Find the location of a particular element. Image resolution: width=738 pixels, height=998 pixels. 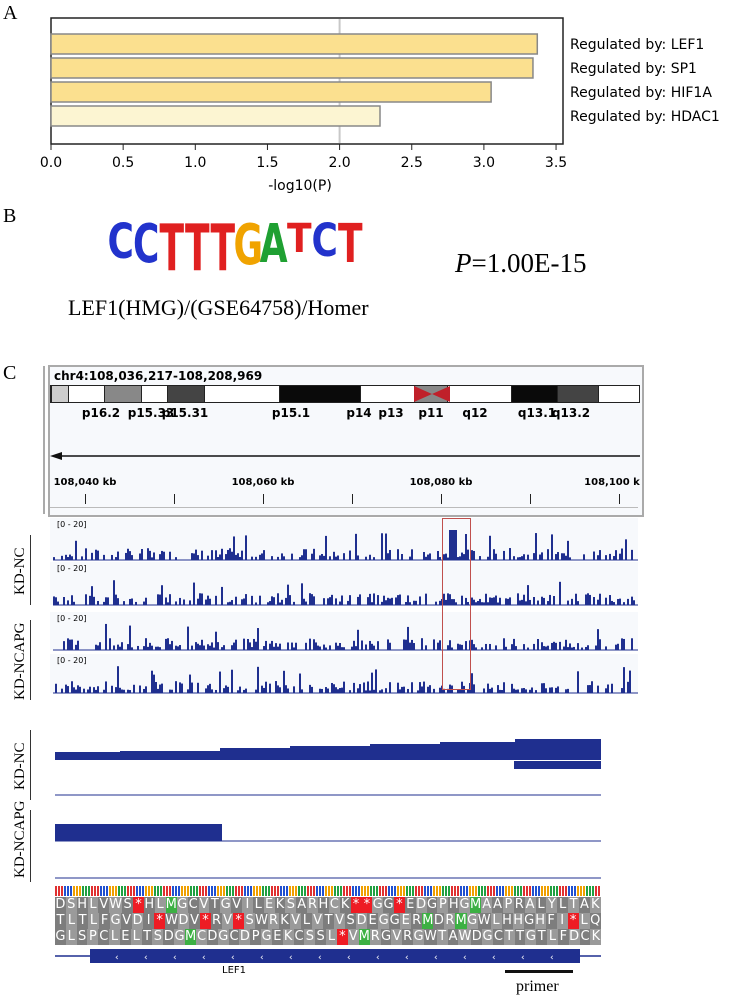

amino-acid: * is located at coordinates (356, 905).